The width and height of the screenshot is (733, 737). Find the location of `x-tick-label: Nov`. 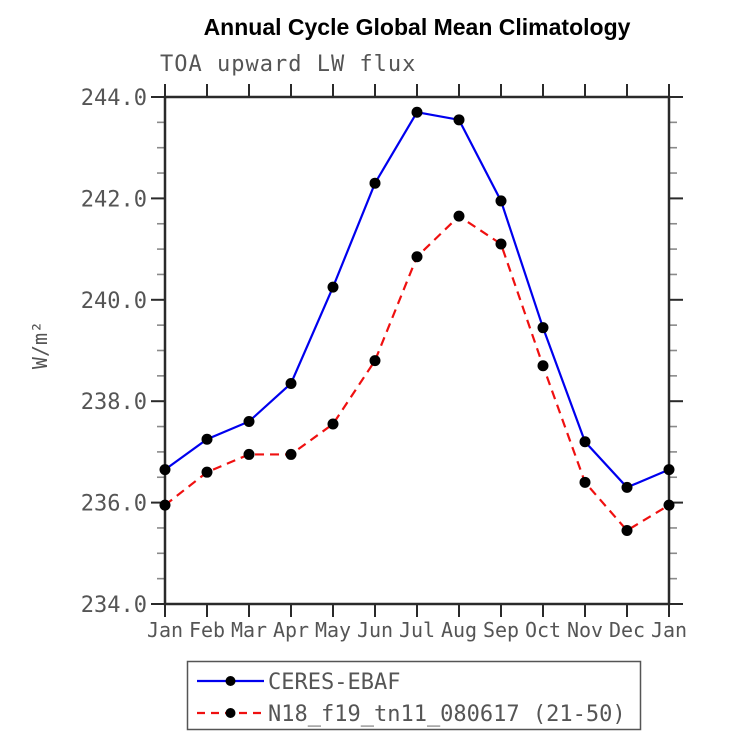

x-tick-label: Nov is located at coordinates (585, 630).